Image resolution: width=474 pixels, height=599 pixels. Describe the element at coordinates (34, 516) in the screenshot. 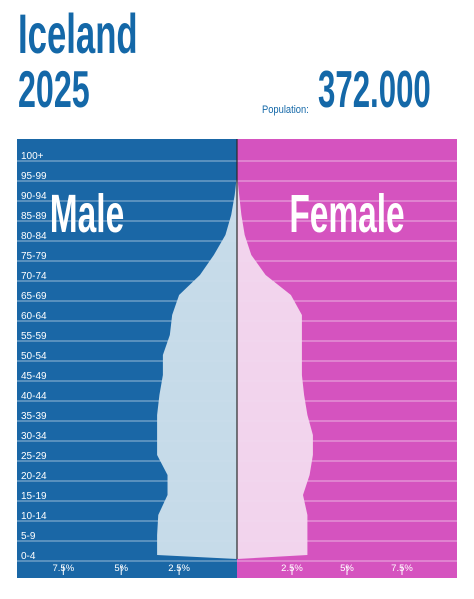

I see `age-label: 10-14` at that location.